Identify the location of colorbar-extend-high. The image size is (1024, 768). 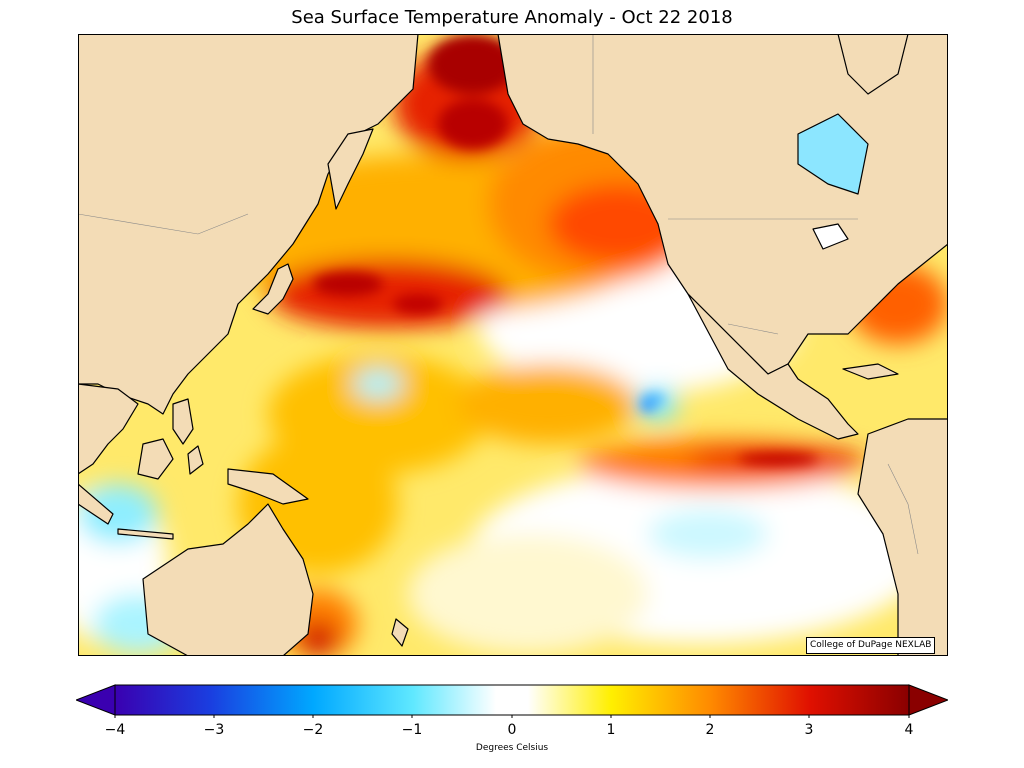
(928, 700).